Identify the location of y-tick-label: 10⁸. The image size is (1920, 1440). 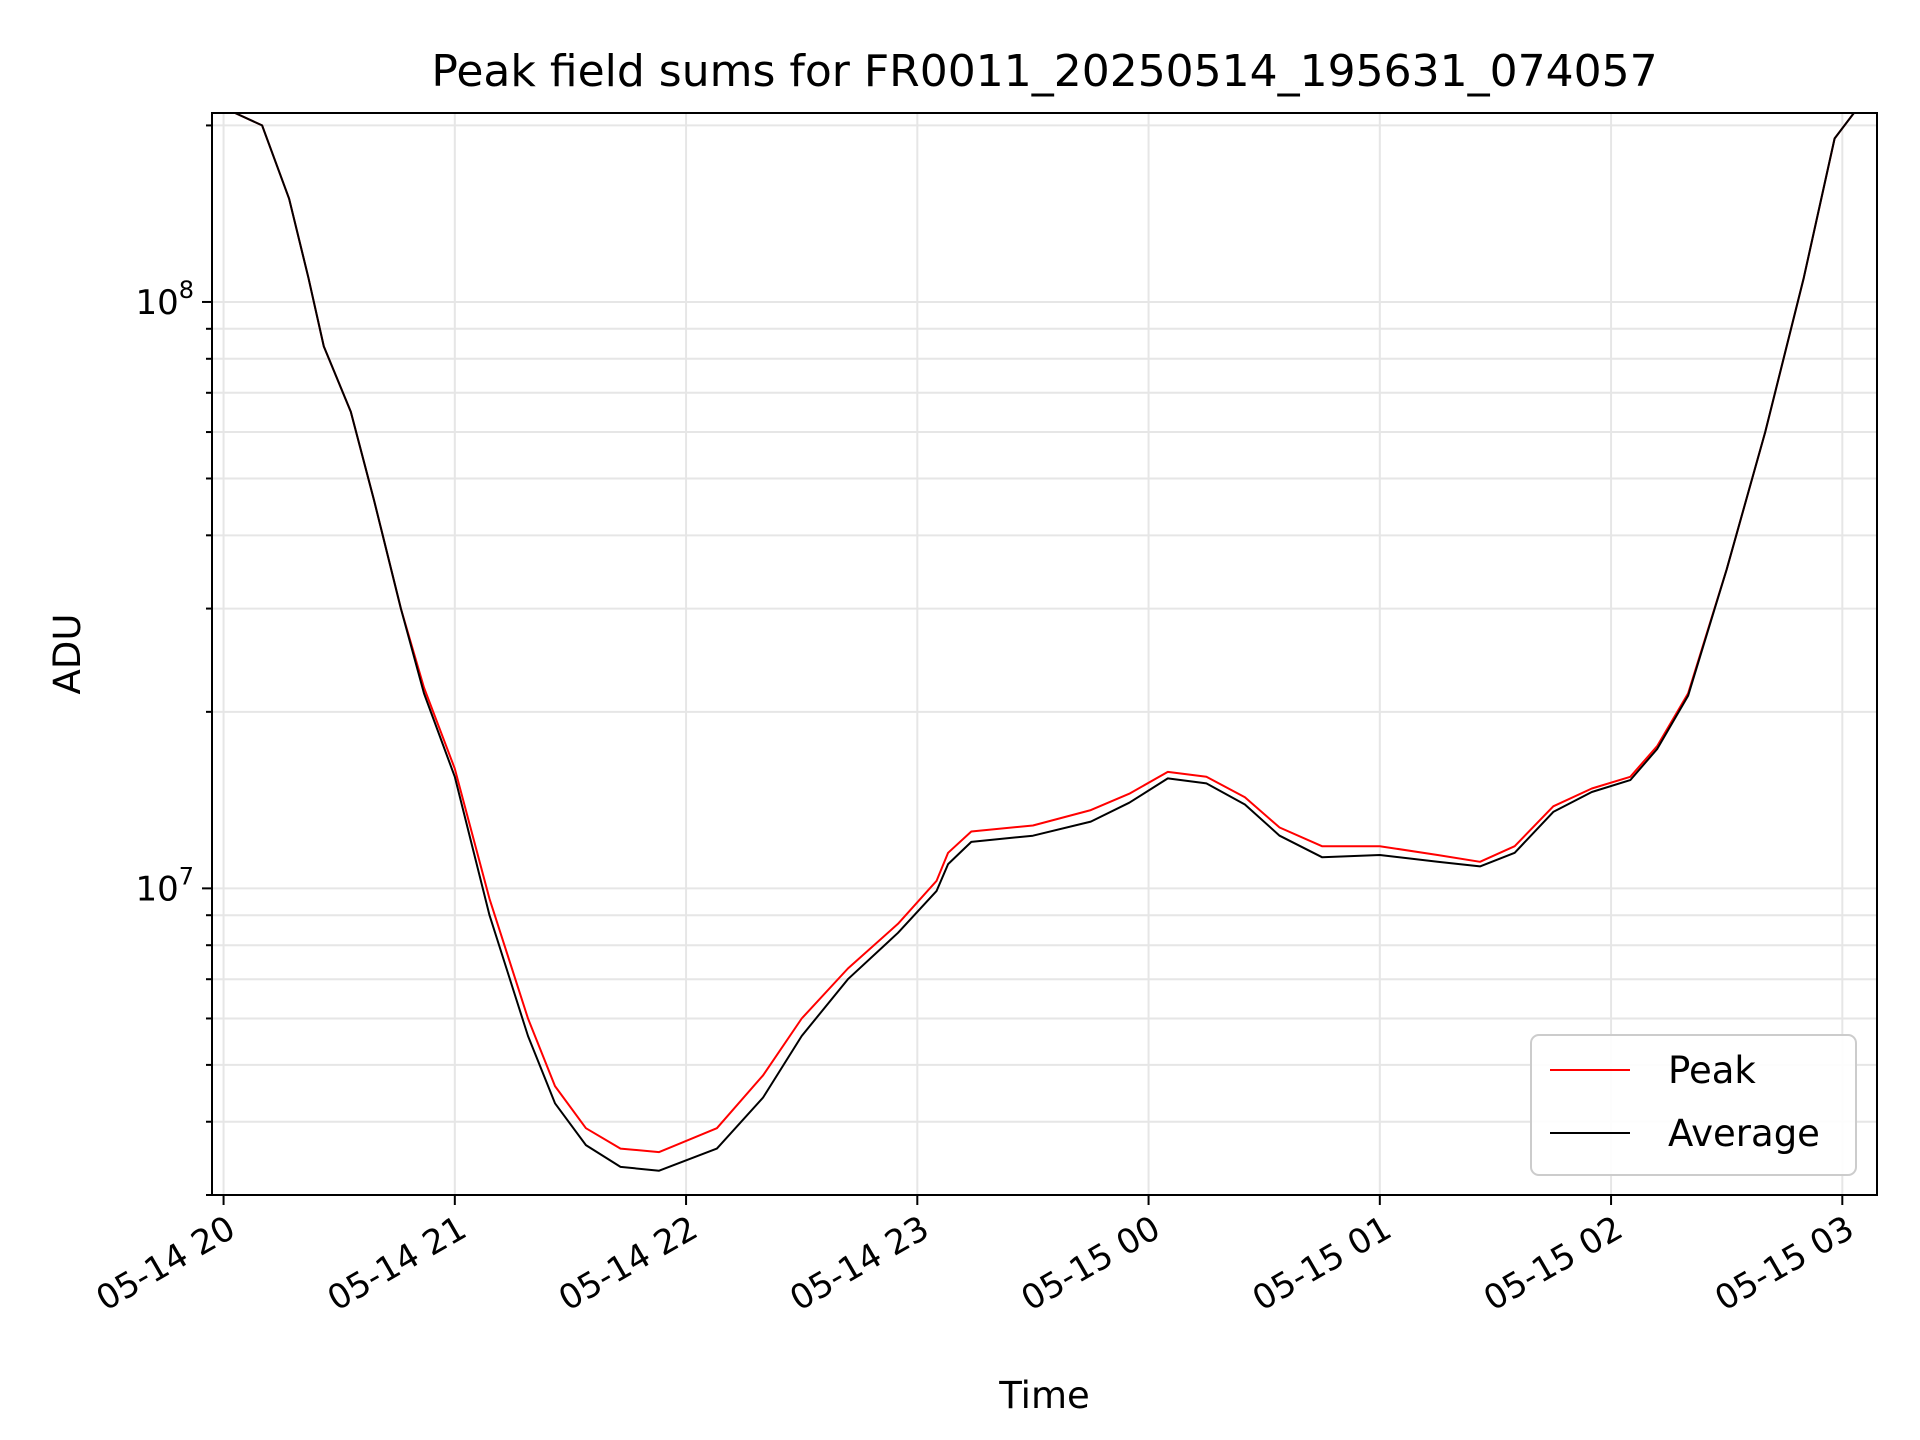
(164, 299).